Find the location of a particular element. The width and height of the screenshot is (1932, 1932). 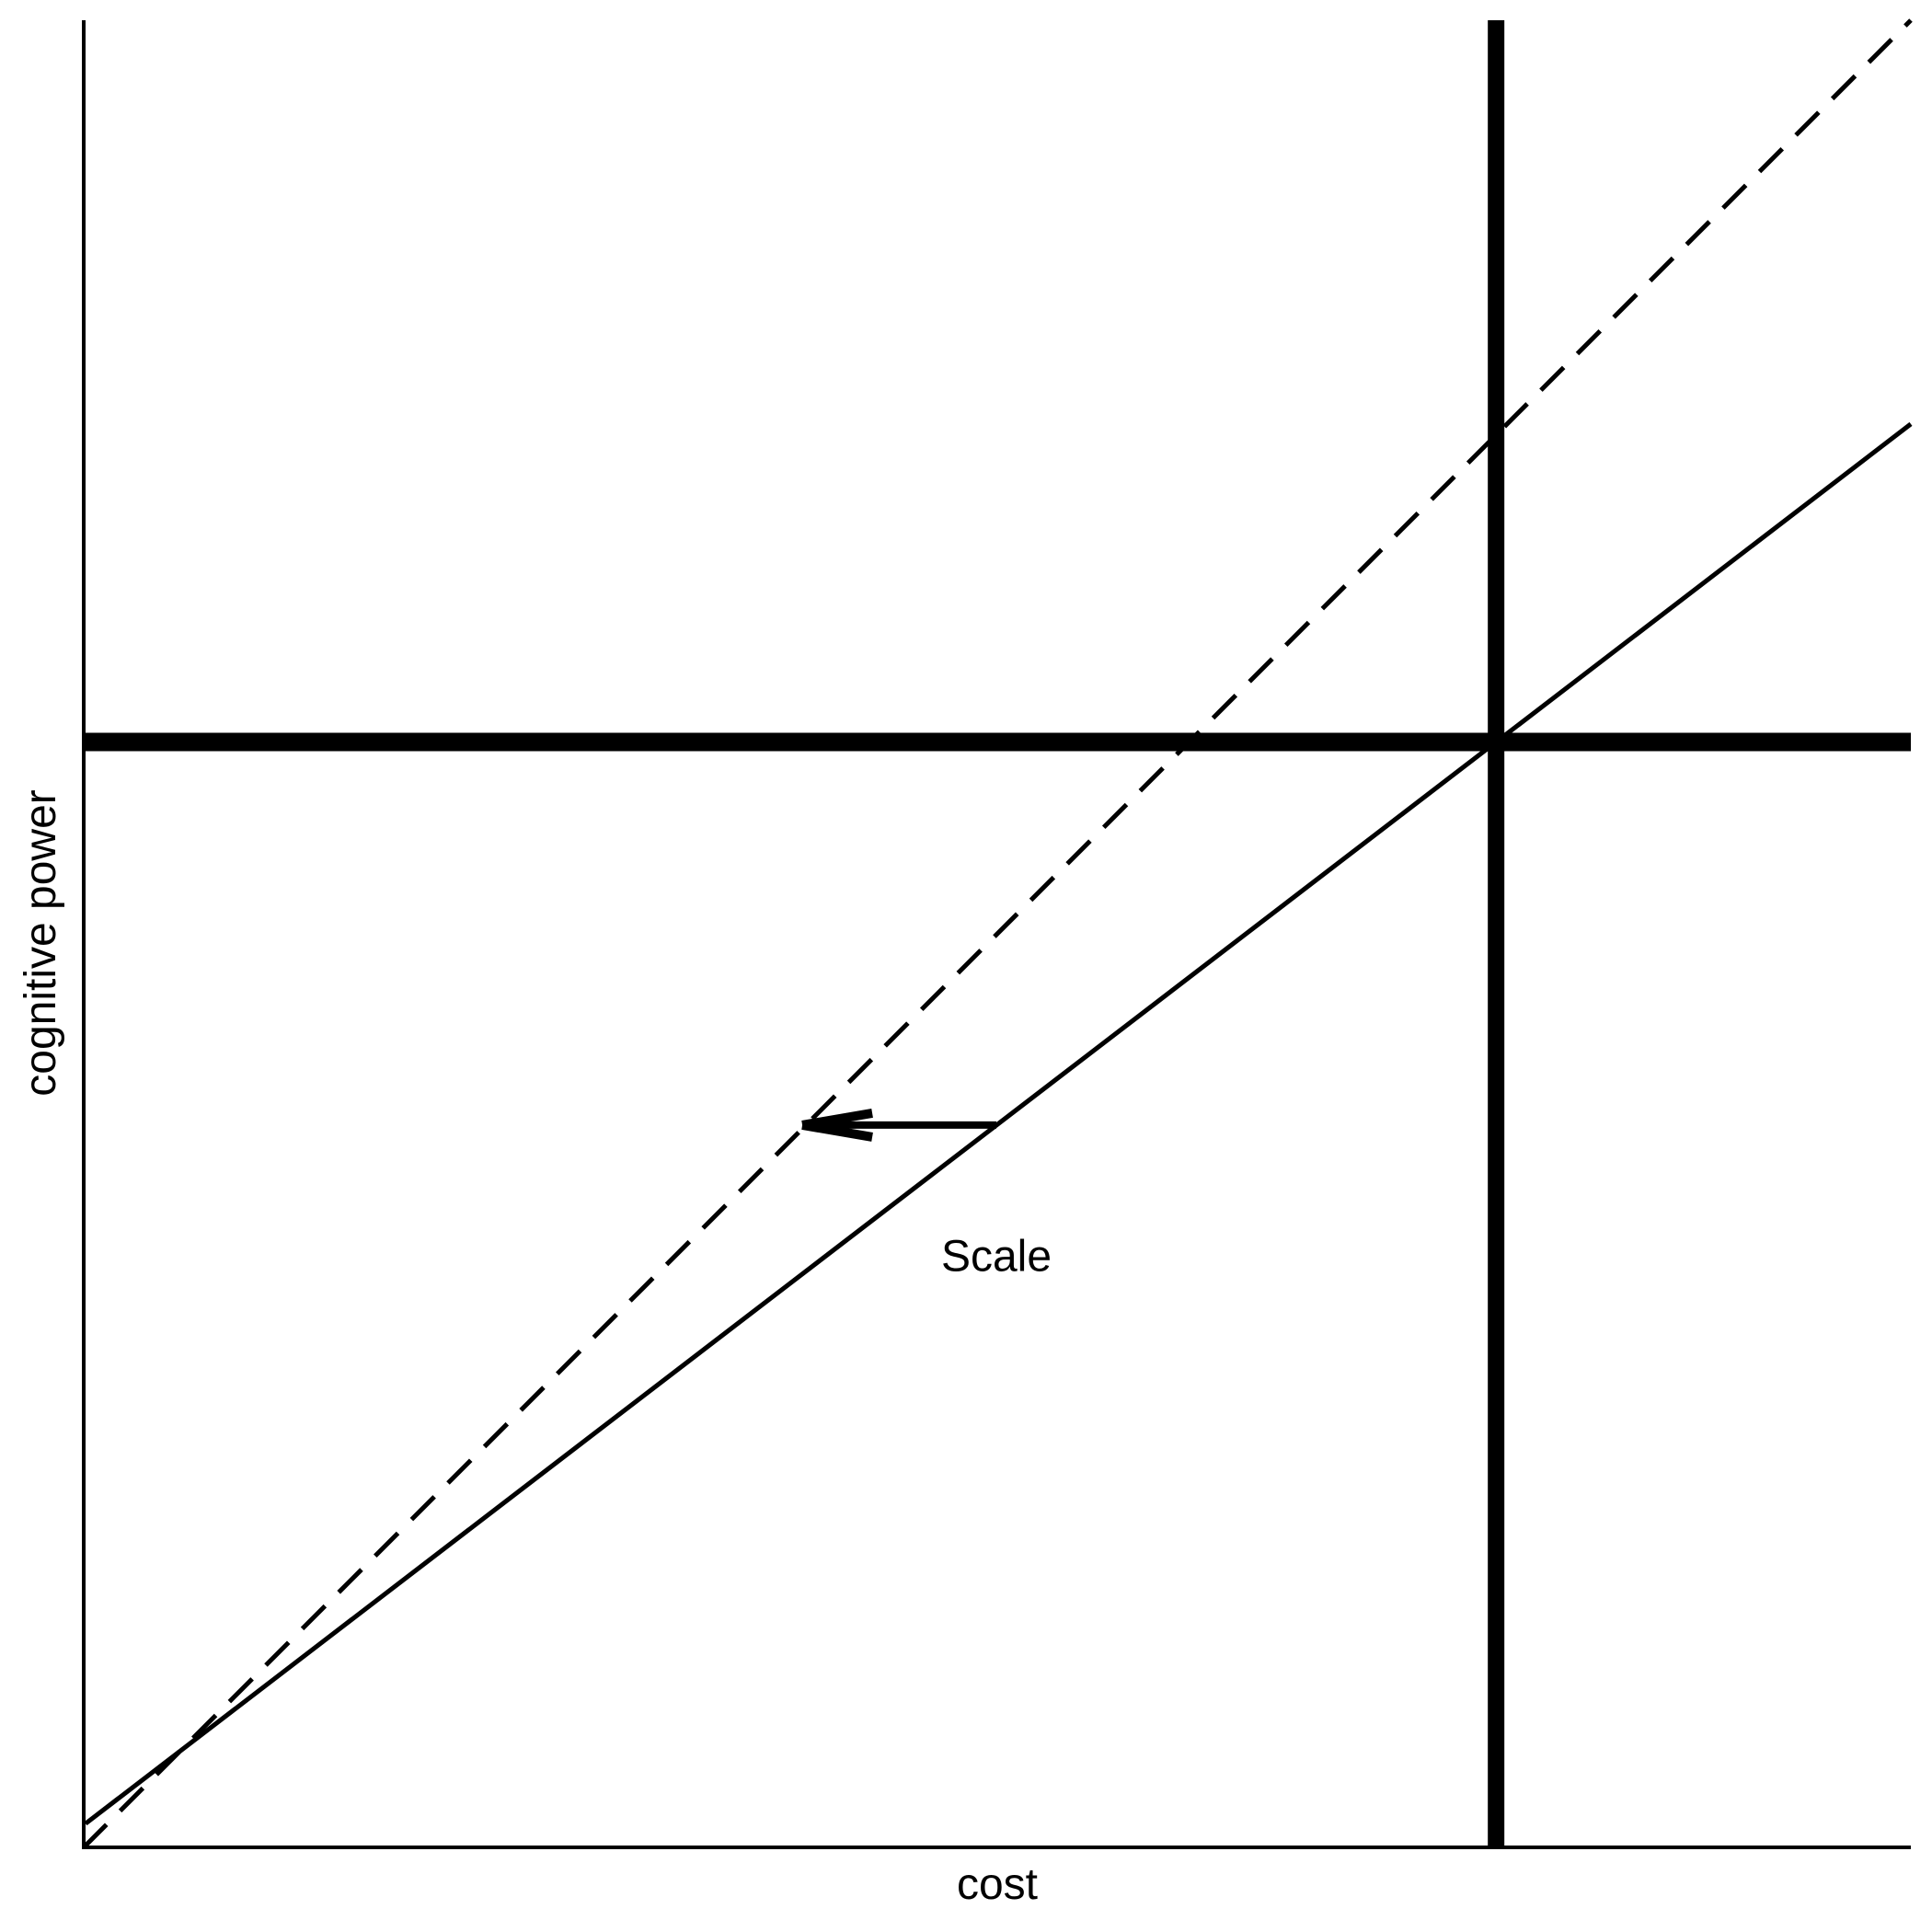

x-axis-label: cost is located at coordinates (997, 1884).